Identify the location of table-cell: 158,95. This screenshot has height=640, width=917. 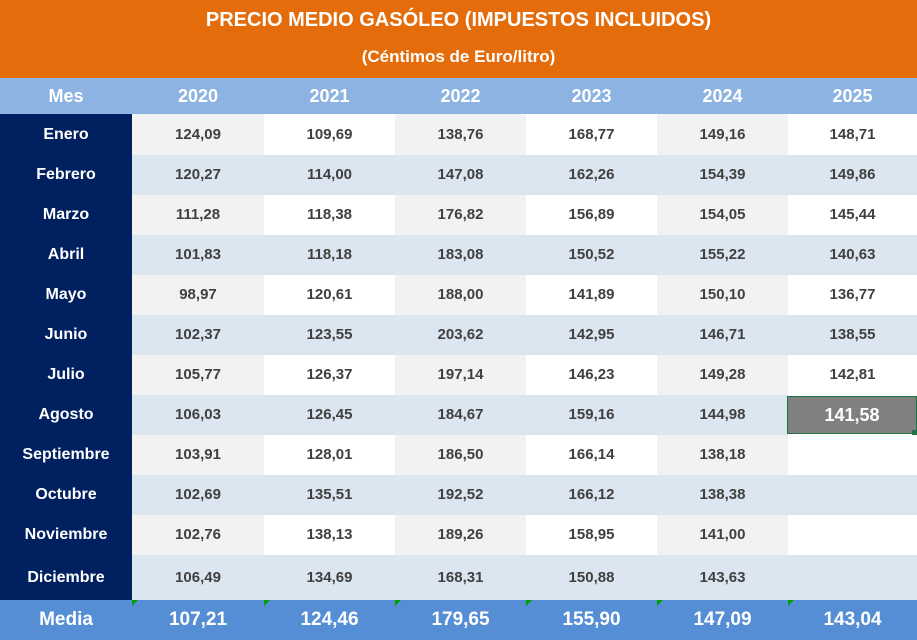
(591, 535).